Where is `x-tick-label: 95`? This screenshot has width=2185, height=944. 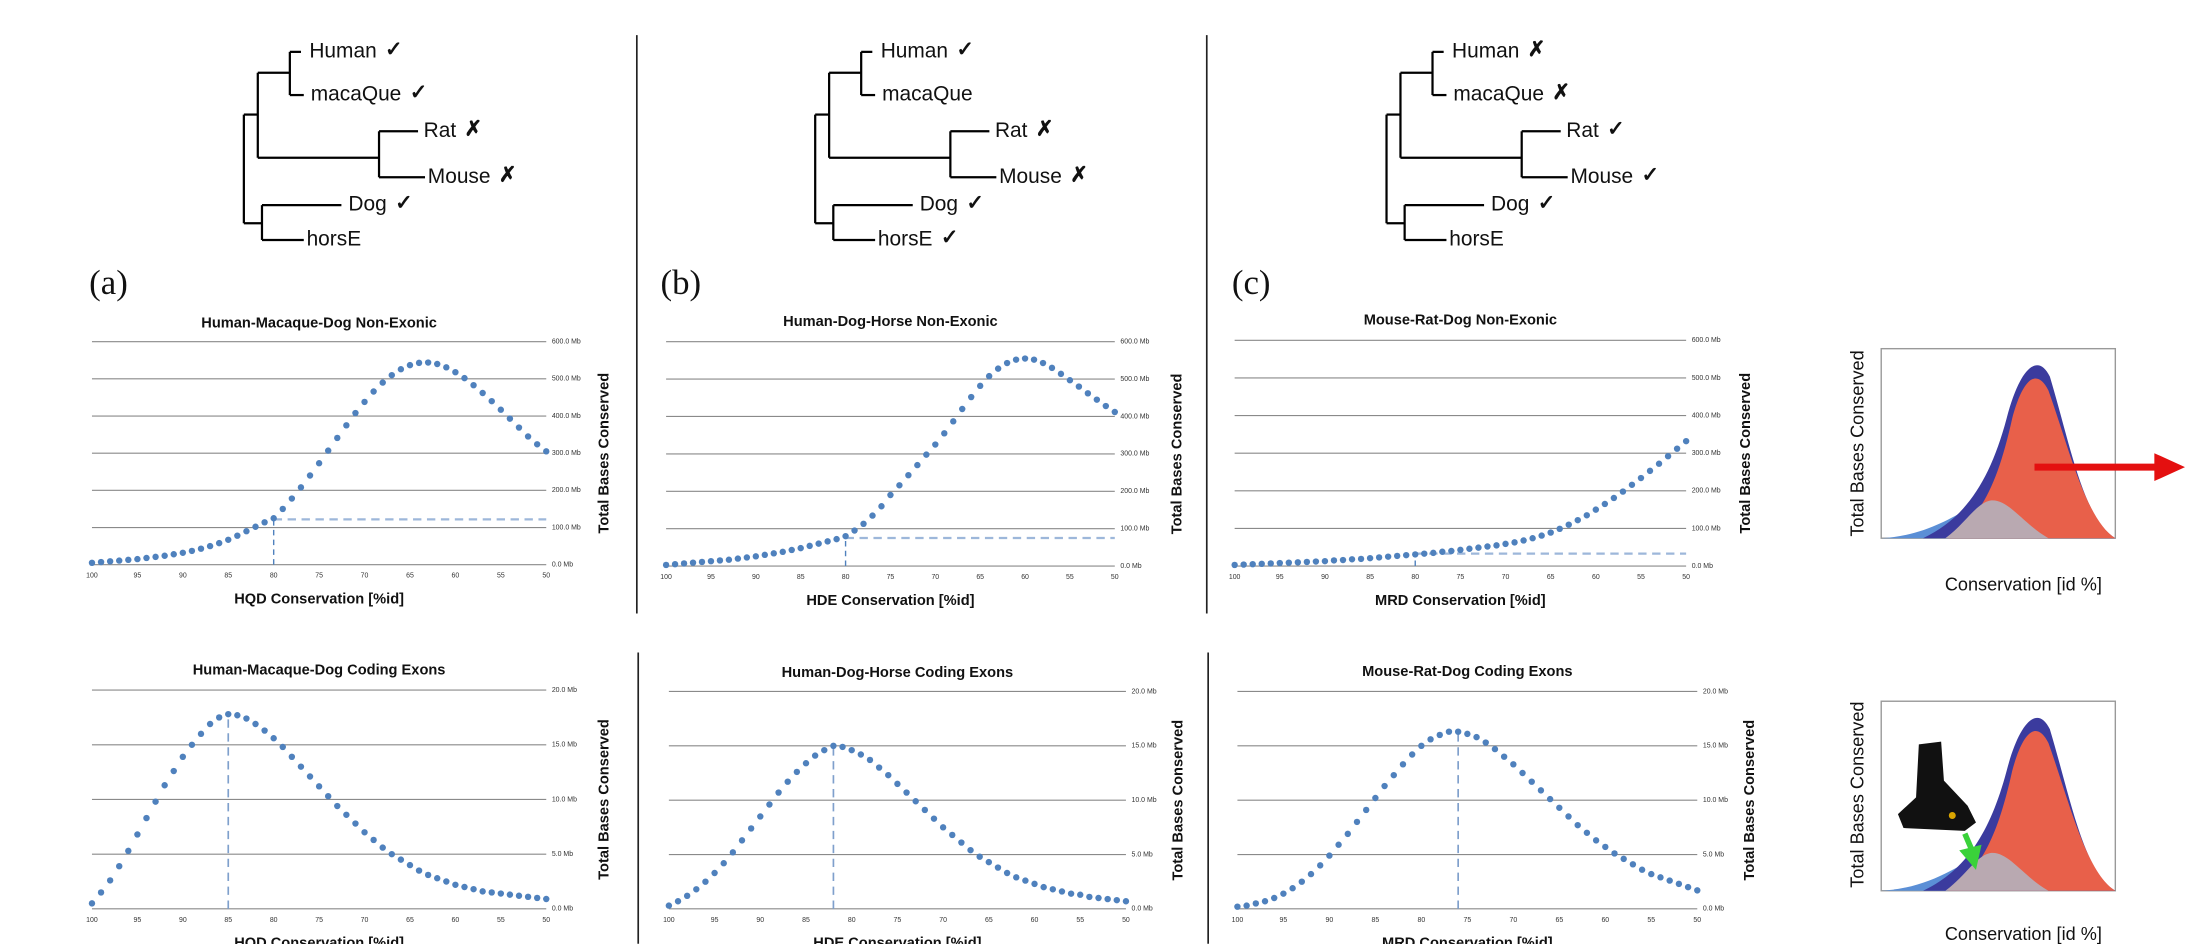 x-tick-label: 95 is located at coordinates (1284, 920).